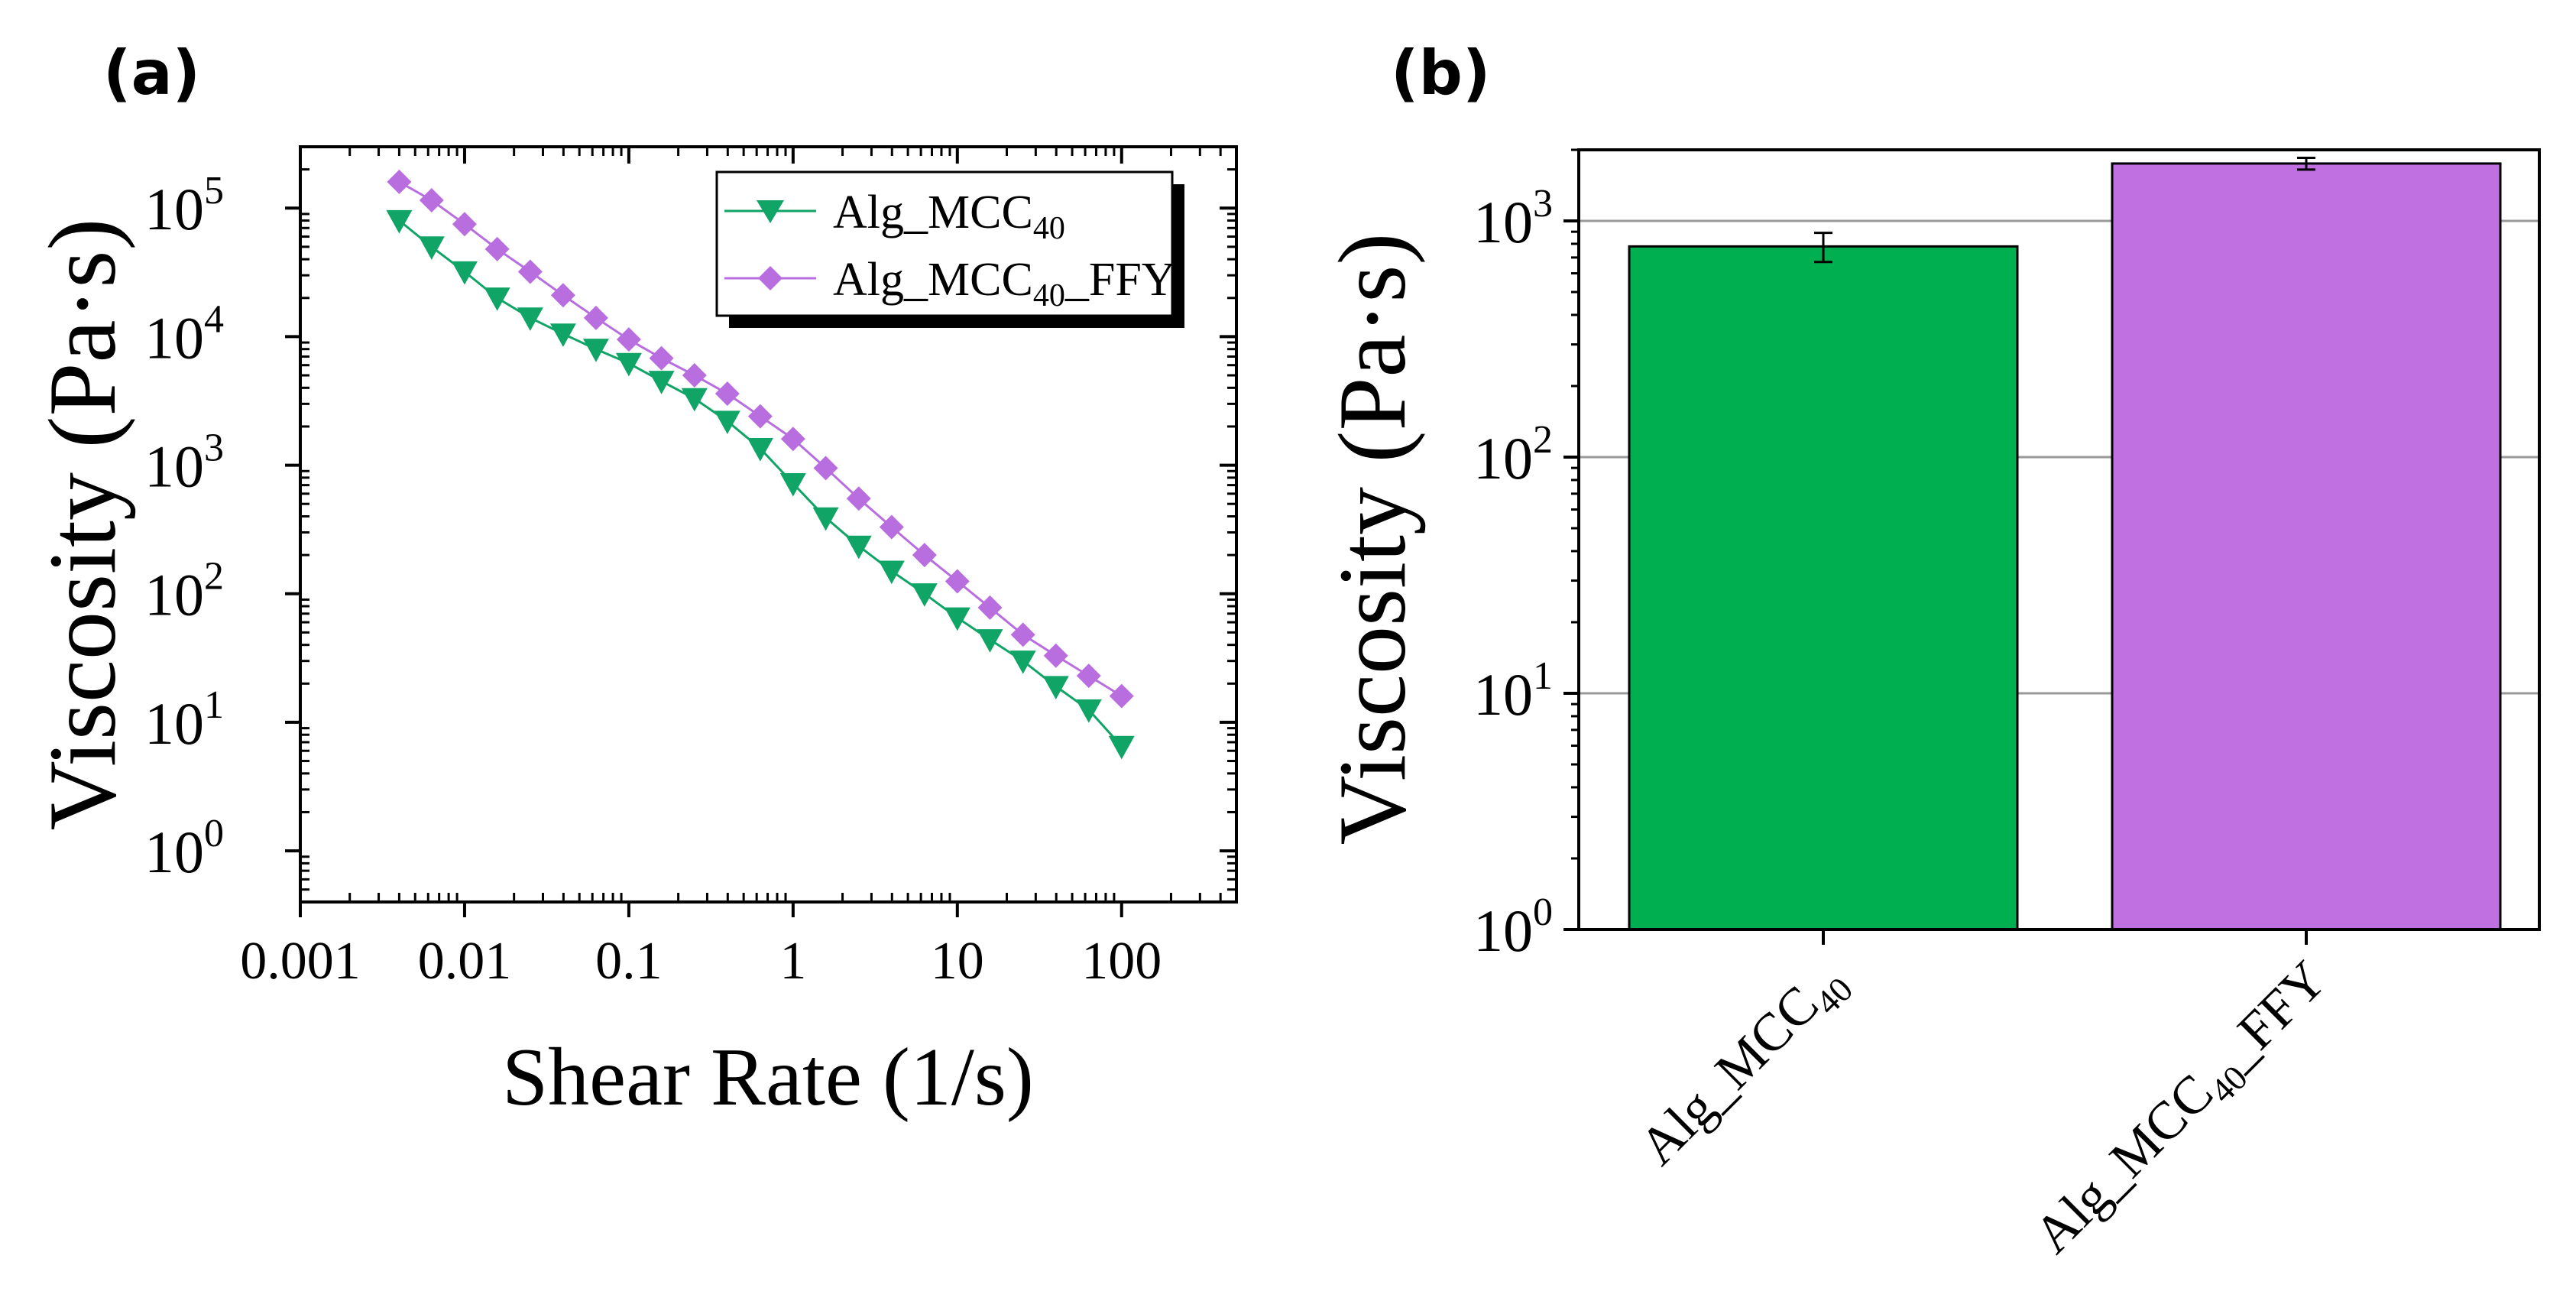 This screenshot has width=2576, height=1301. I want to click on panel-b-label: (b), so click(1440, 73).